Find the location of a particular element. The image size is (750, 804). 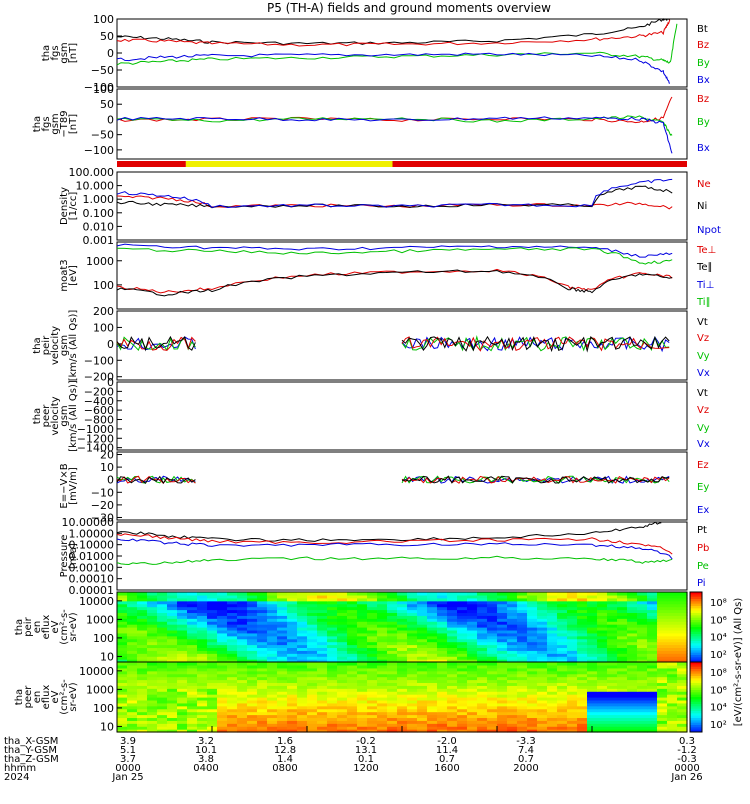

y-tick-label: 0.001 is located at coordinates (99, 240).